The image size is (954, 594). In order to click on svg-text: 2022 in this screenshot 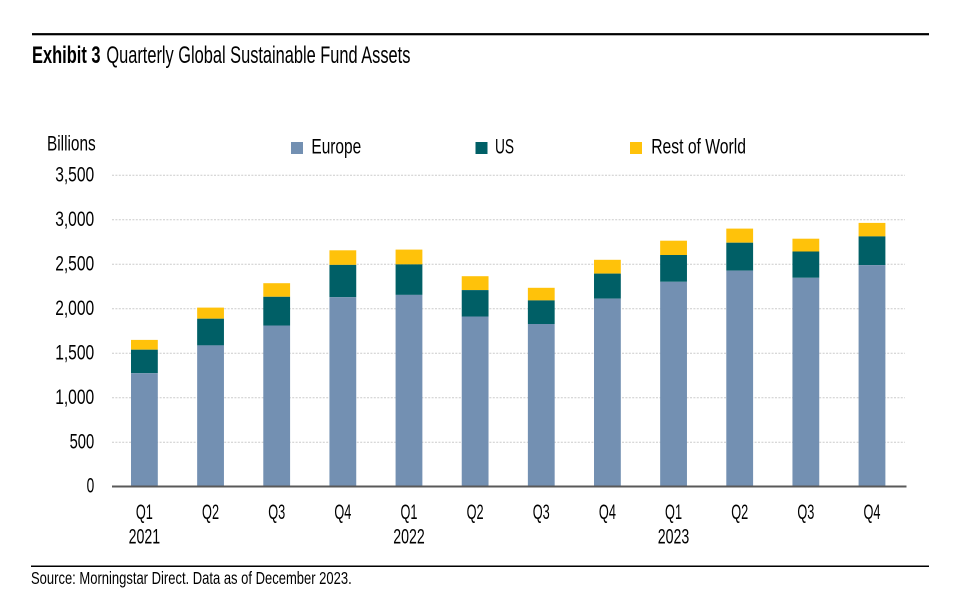, I will do `click(409, 537)`.